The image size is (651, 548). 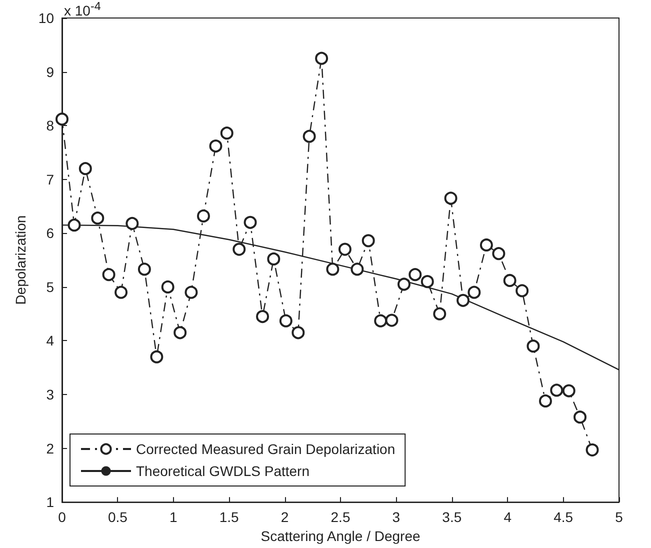 I want to click on x-tick-label: 0, so click(x=62, y=517).